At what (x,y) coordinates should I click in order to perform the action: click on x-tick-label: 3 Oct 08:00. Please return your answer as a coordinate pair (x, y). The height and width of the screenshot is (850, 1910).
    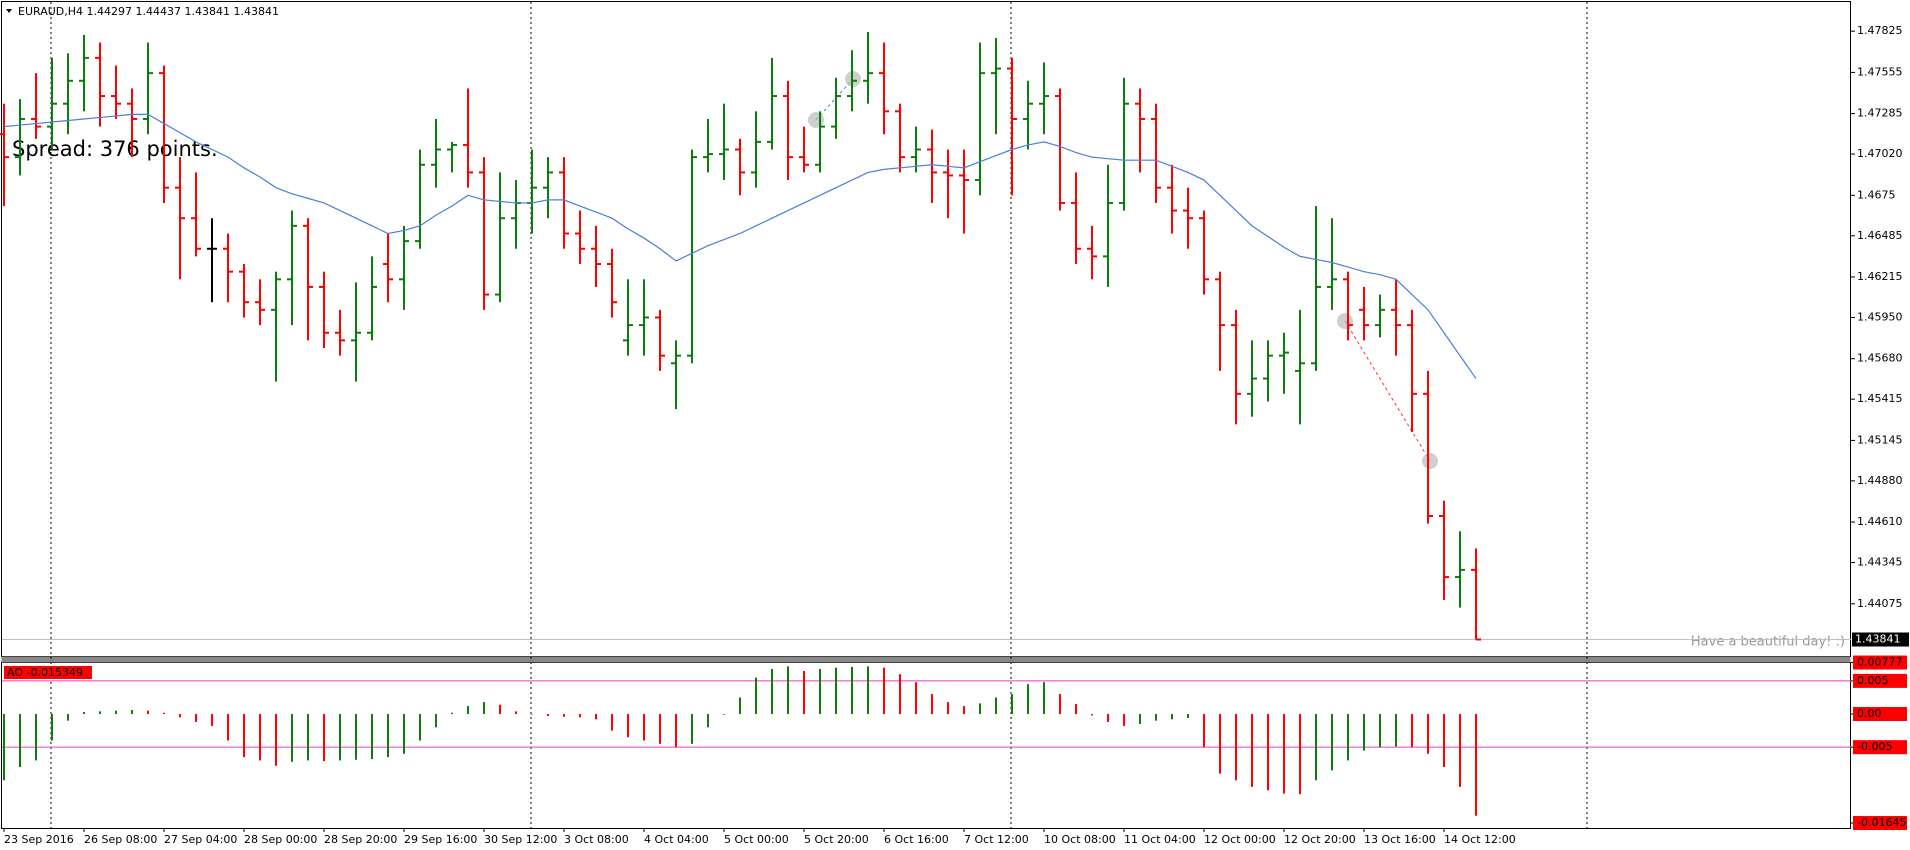
    Looking at the image, I should click on (596, 839).